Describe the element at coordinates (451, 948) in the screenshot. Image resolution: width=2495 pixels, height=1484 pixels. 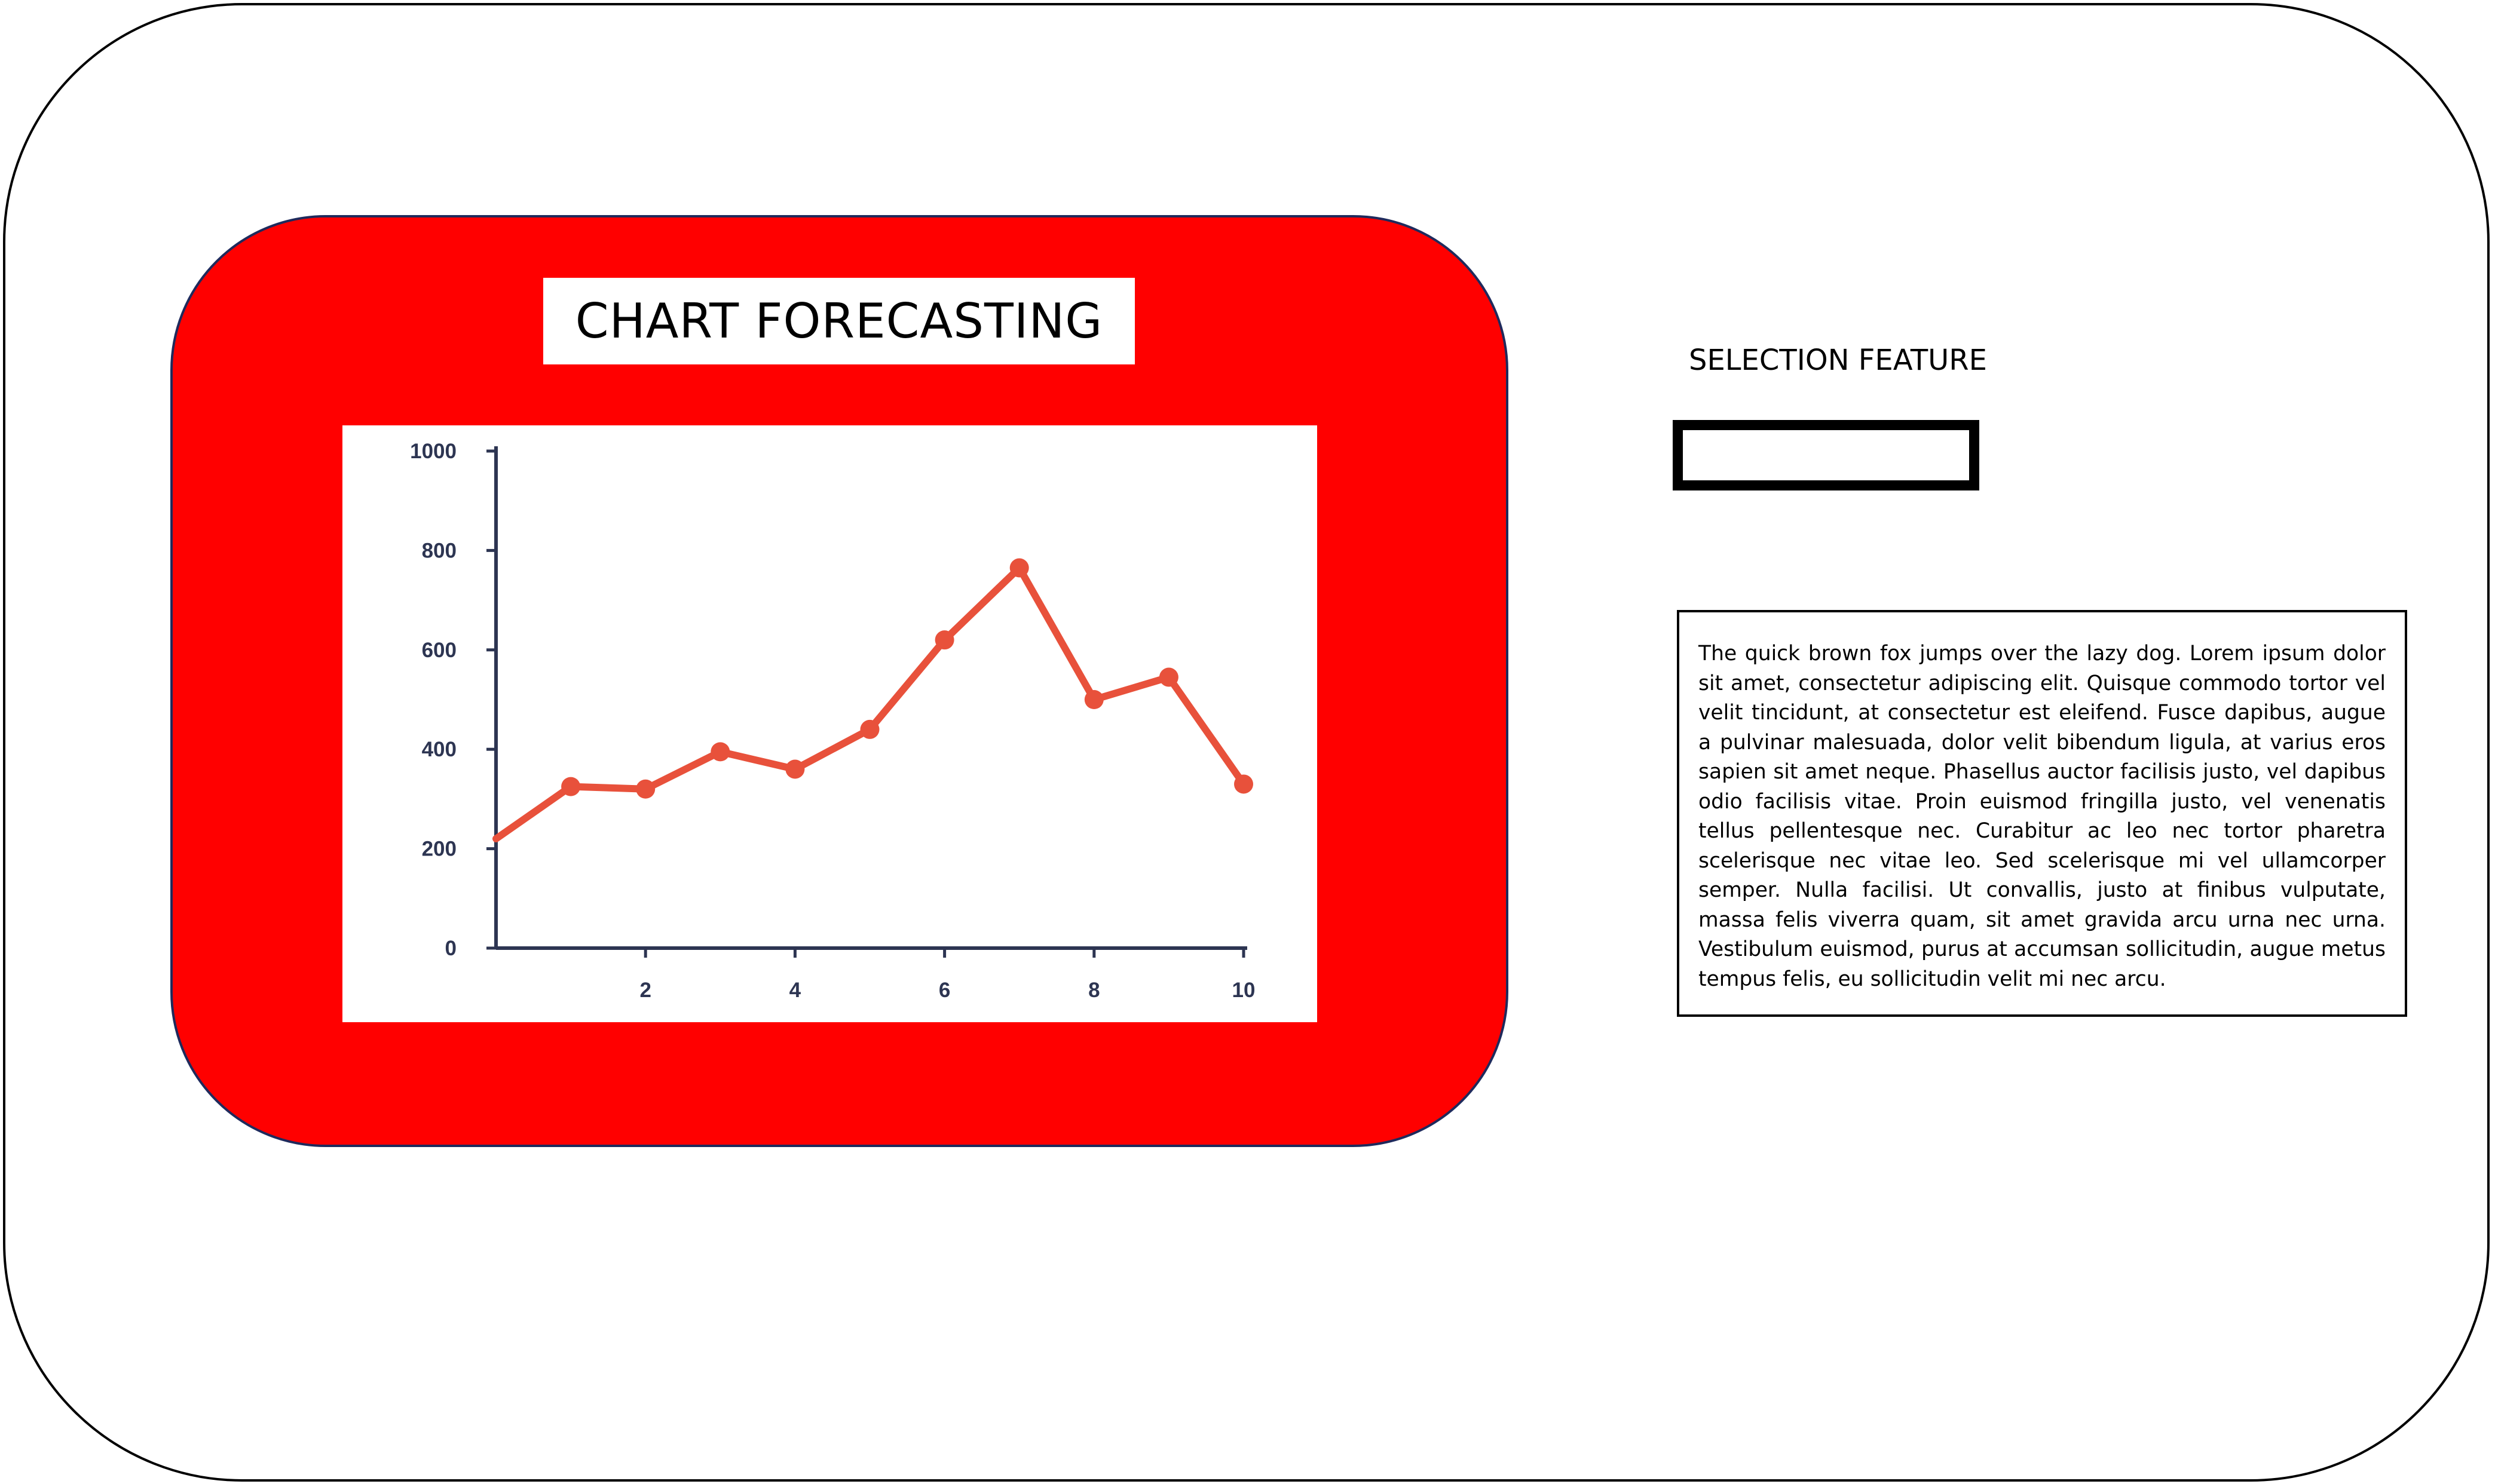
I see `y-tick-label: 0` at that location.